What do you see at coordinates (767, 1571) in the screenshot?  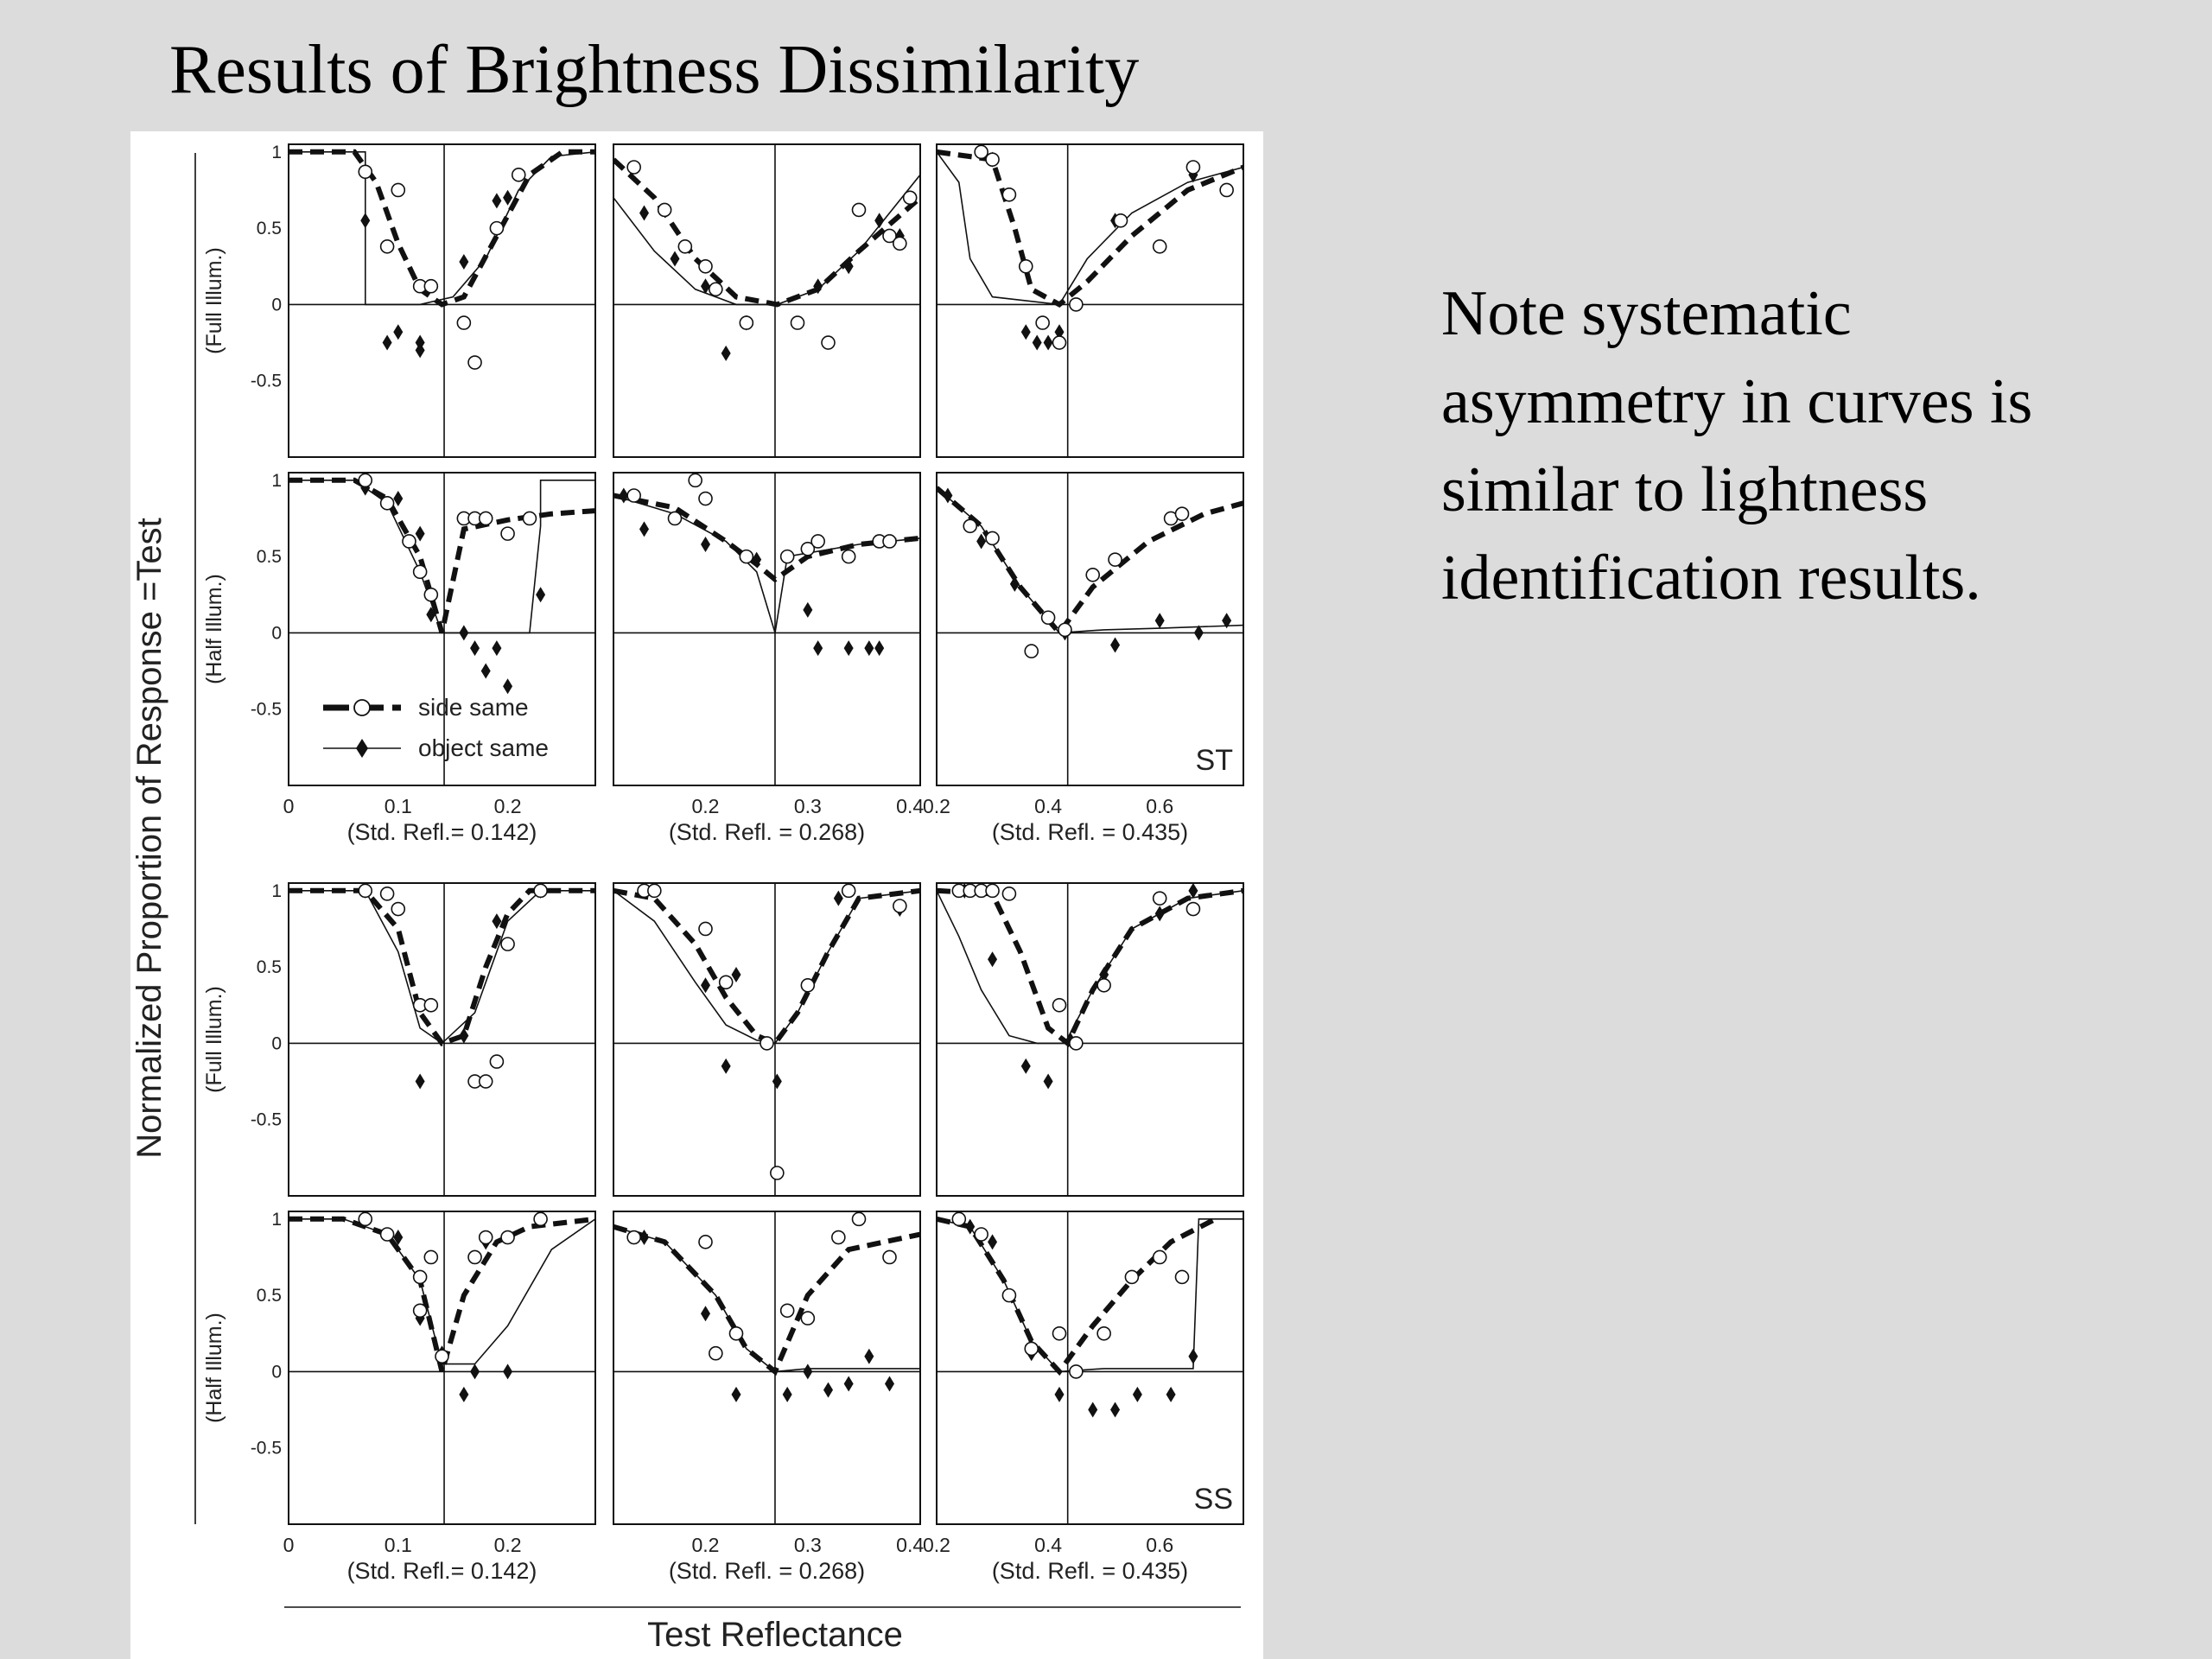 I see `std-reflectance-label: (Std. Refl. = 0.268)` at bounding box center [767, 1571].